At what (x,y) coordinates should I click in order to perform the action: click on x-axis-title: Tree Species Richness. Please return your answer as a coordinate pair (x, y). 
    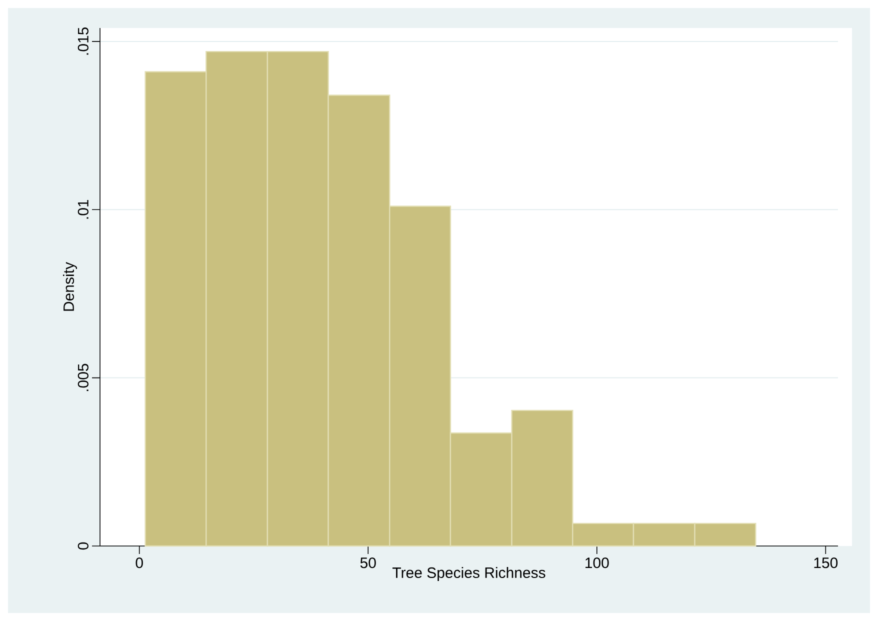
    Looking at the image, I should click on (469, 574).